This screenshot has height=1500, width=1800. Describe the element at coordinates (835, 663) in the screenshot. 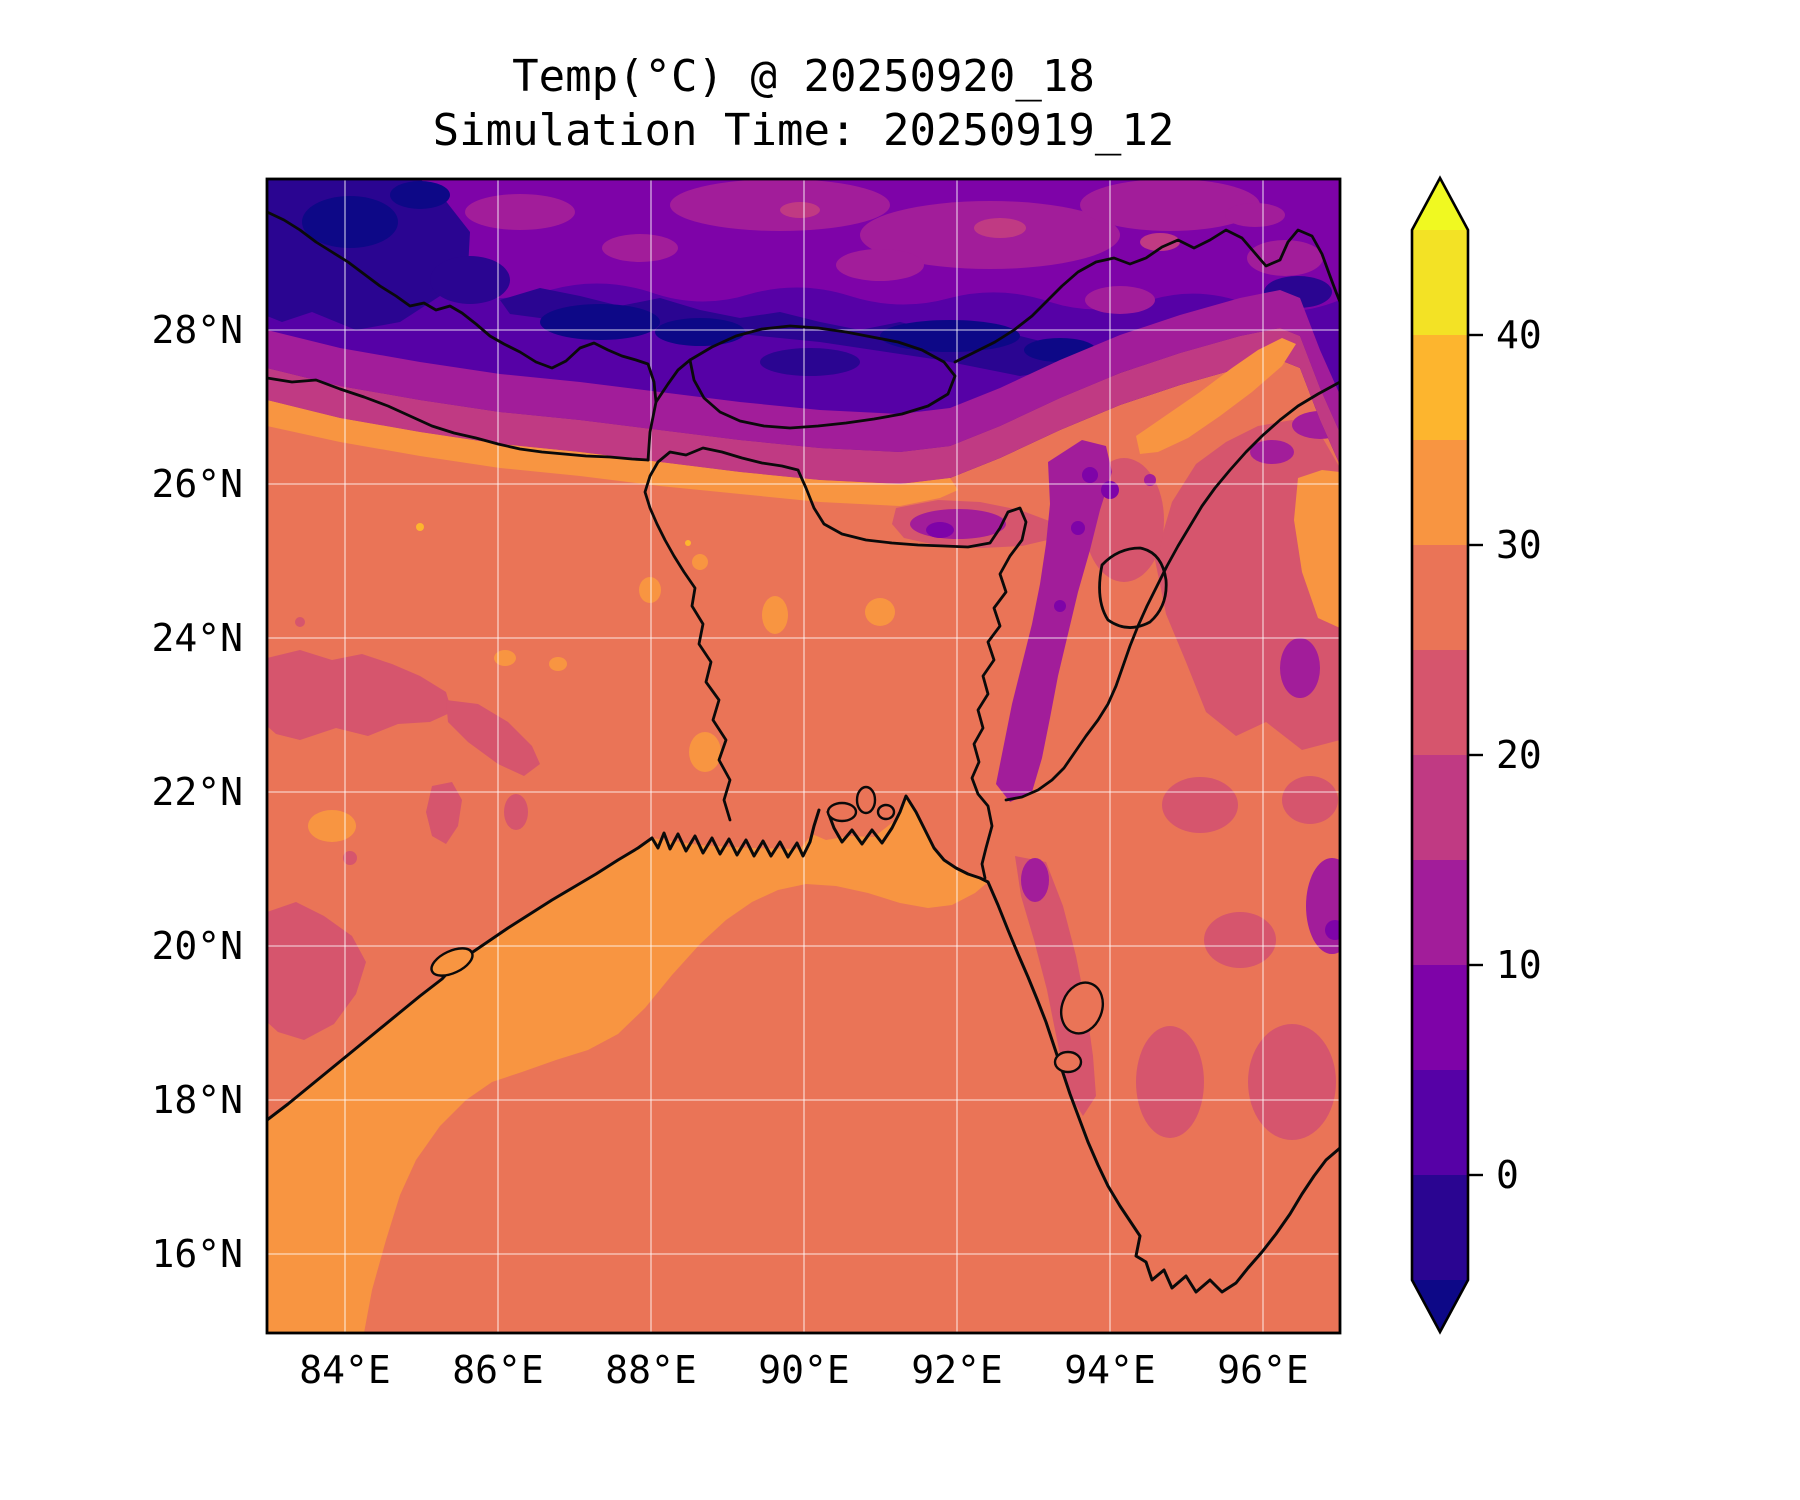

I see `border-bangladesh` at that location.